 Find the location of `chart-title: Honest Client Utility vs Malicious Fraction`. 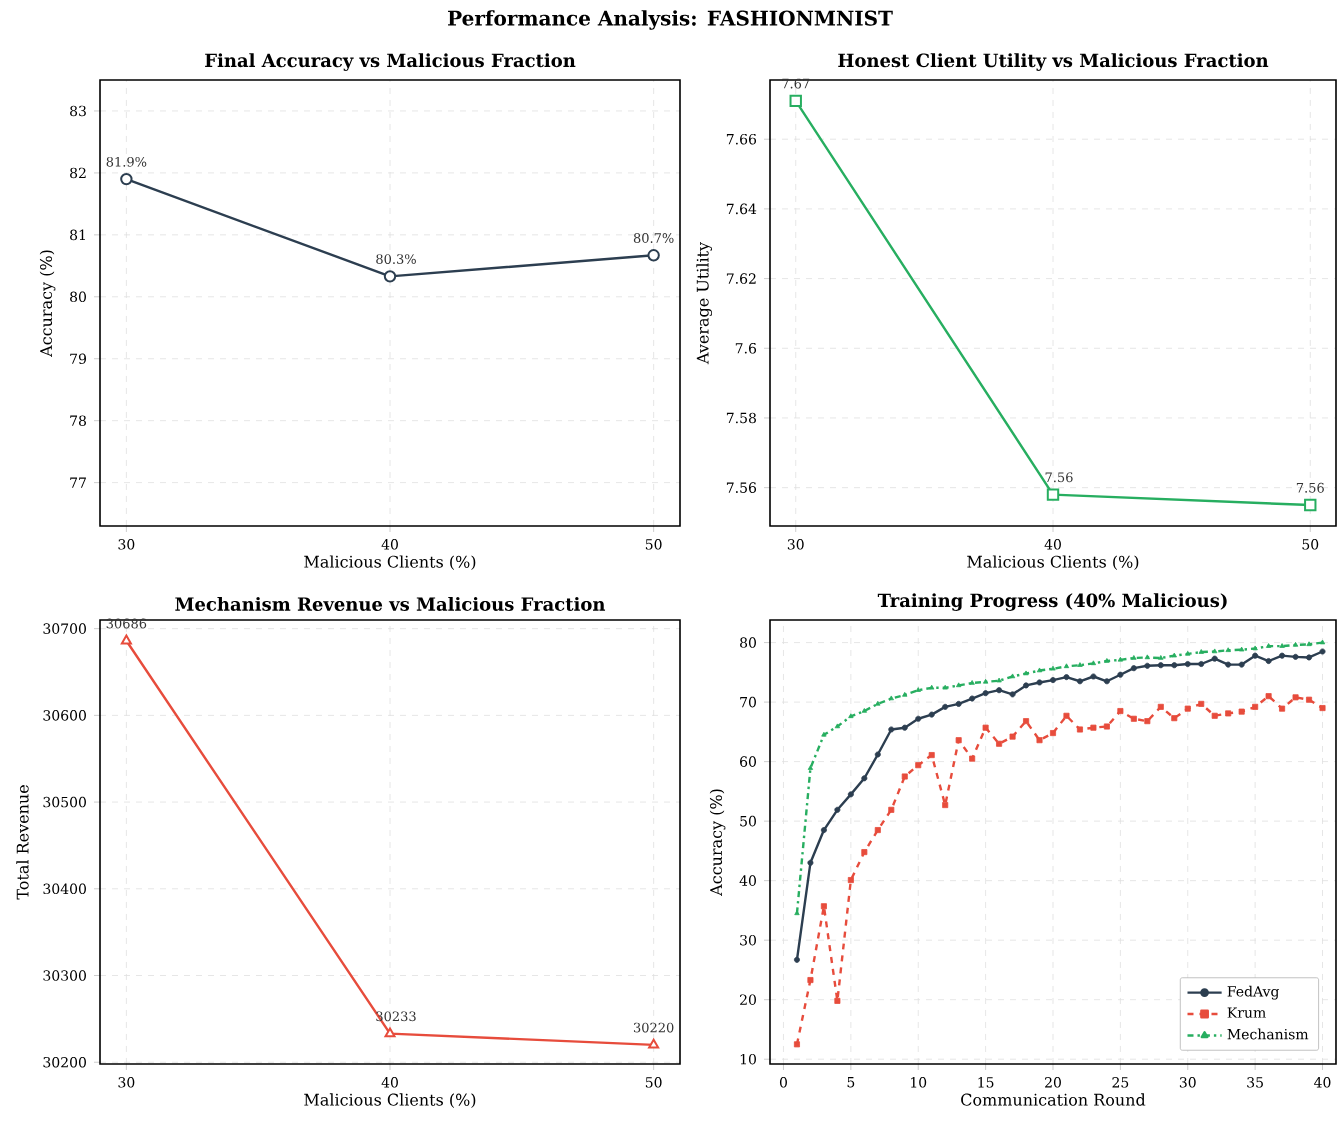

chart-title: Honest Client Utility vs Malicious Fraction is located at coordinates (1053, 62).